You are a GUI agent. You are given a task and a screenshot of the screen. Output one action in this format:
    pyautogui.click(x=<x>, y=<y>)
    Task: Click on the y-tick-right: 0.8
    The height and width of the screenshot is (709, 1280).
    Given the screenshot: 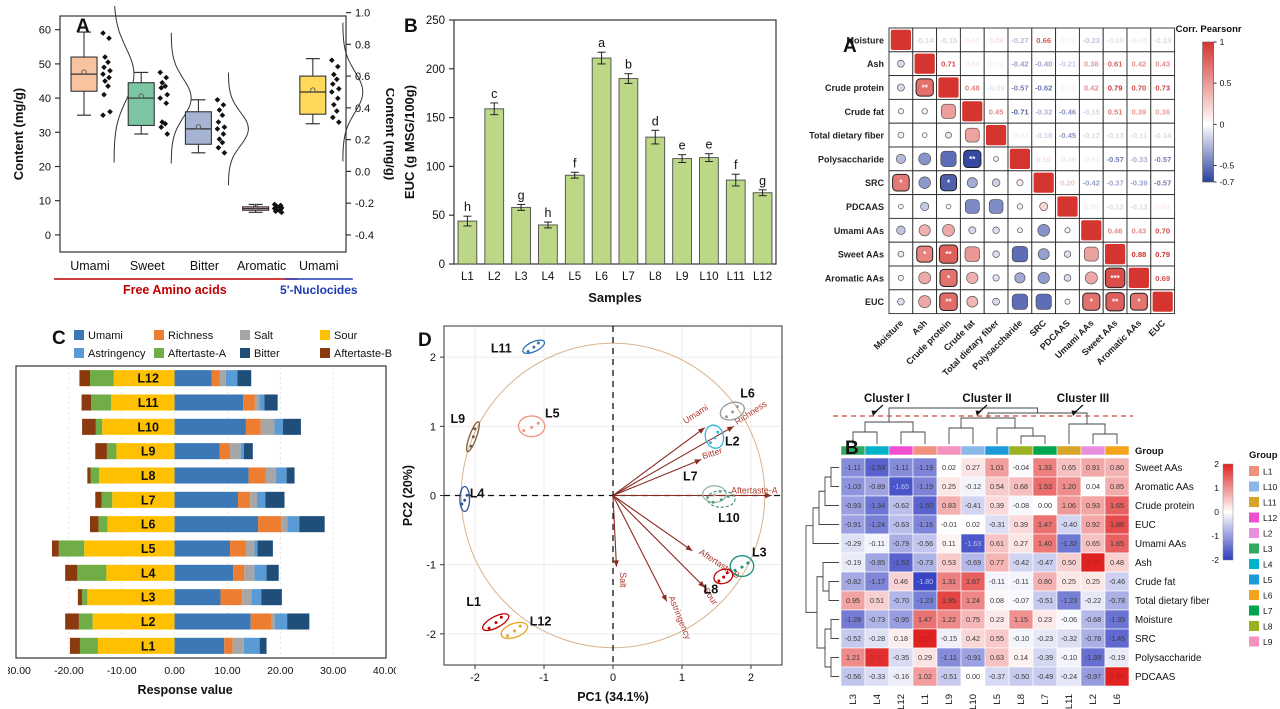 What is the action you would take?
    pyautogui.click(x=362, y=45)
    